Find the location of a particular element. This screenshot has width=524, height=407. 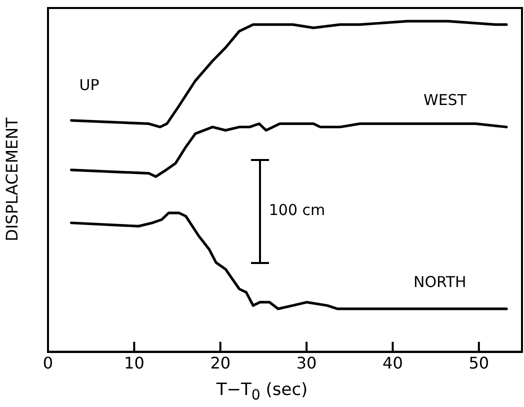

x-tick-label: 10 is located at coordinates (134, 363).